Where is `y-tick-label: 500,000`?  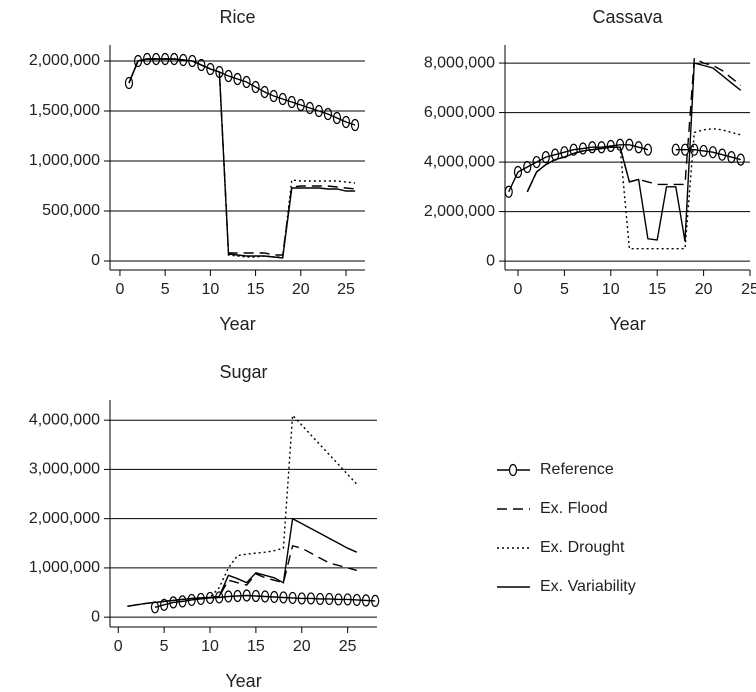
y-tick-label: 500,000 is located at coordinates (71, 210).